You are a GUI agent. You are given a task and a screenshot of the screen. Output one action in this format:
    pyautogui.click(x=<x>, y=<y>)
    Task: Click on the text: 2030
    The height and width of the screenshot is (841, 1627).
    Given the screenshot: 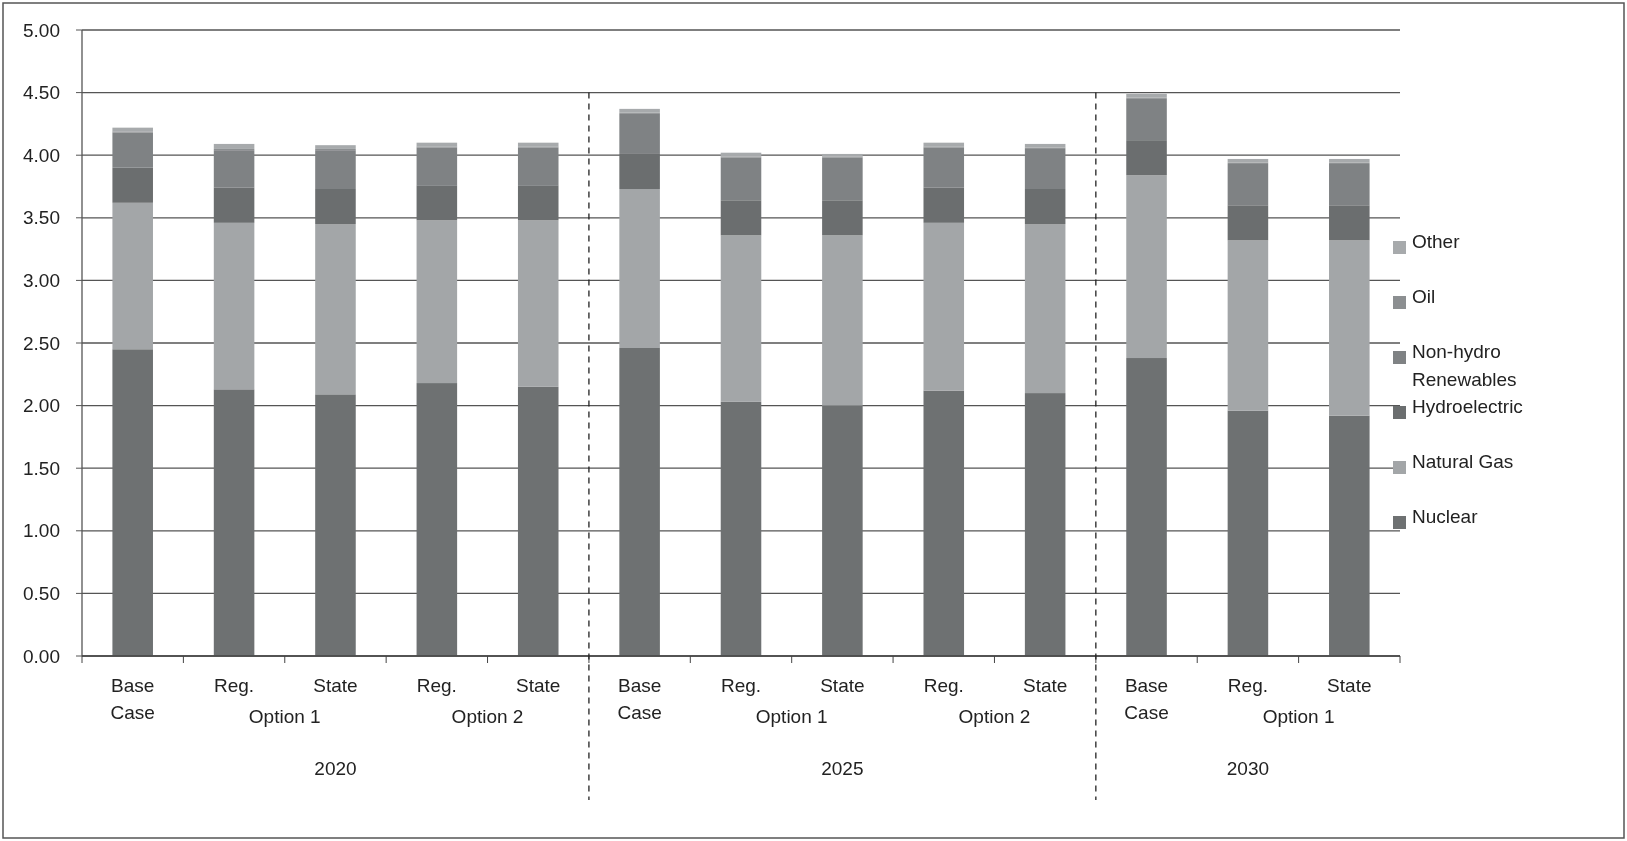 What is the action you would take?
    pyautogui.click(x=1248, y=768)
    